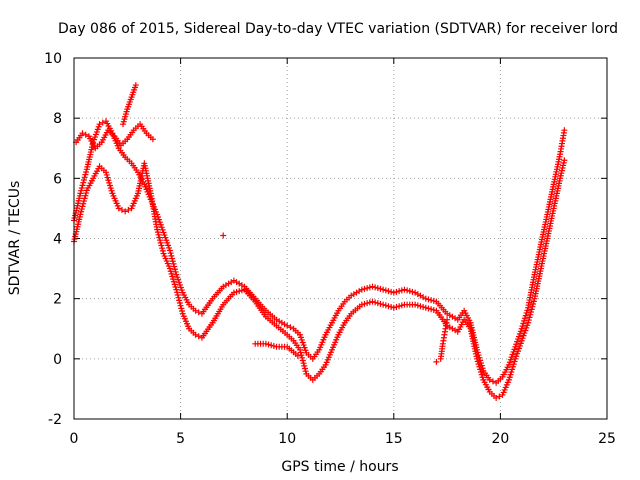  Describe the element at coordinates (57, 179) in the screenshot. I see `y-tick-label: 6` at that location.